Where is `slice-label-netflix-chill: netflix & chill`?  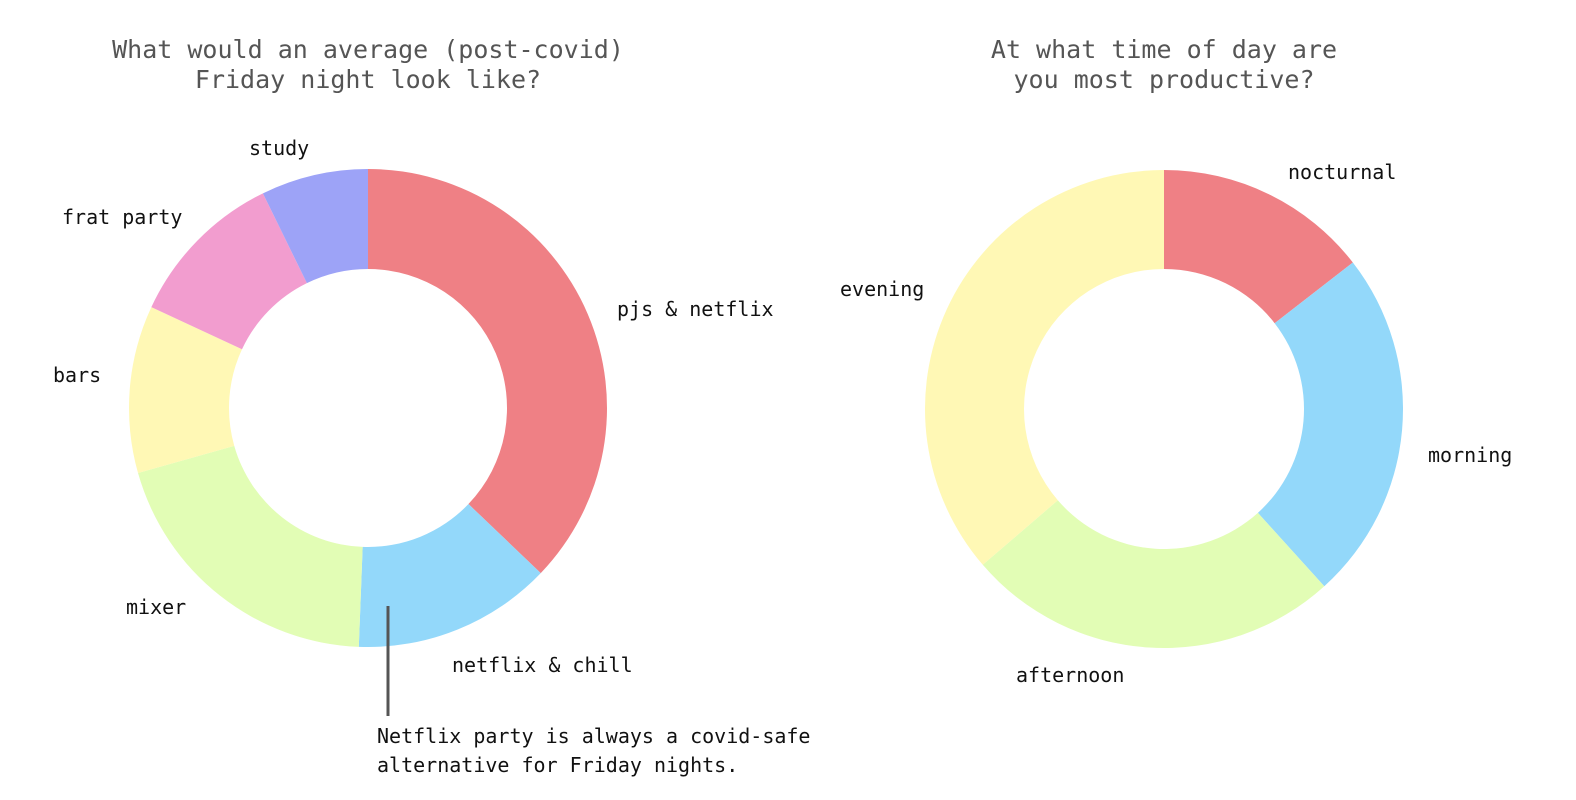 slice-label-netflix-chill: netflix & chill is located at coordinates (542, 665).